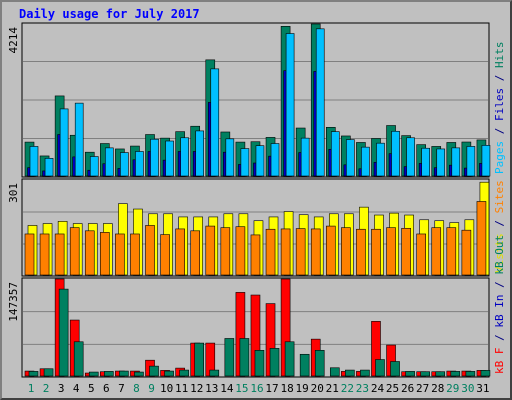 The height and width of the screenshot is (400, 512). What do you see at coordinates (13, 193) in the screenshot?
I see `panel-visits-max-label: 301` at bounding box center [13, 193].